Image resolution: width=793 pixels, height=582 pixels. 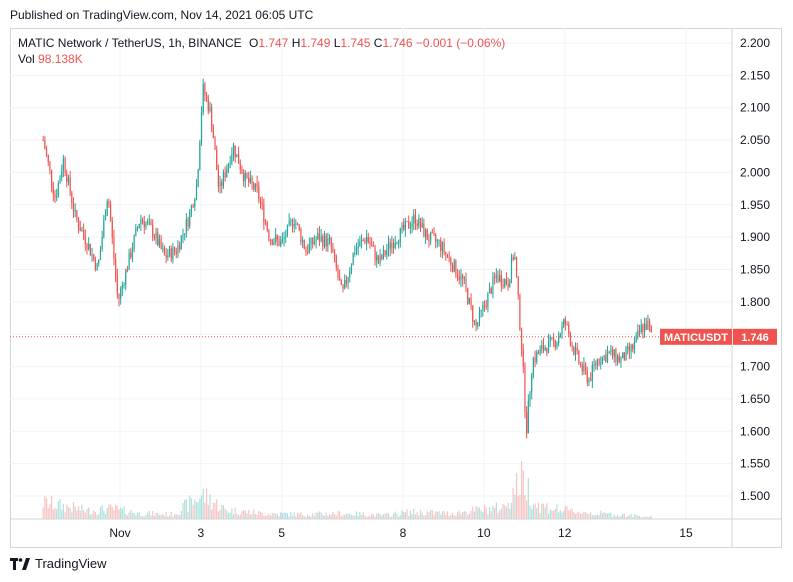 What do you see at coordinates (26, 59) in the screenshot?
I see `volume-label: Vol` at bounding box center [26, 59].